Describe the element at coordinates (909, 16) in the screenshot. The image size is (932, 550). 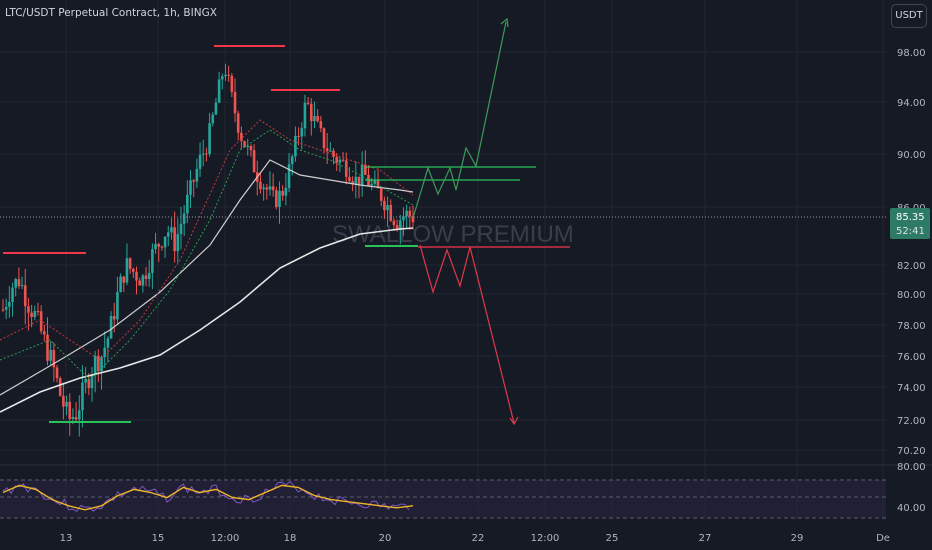
I see `currency-button: USDT` at that location.